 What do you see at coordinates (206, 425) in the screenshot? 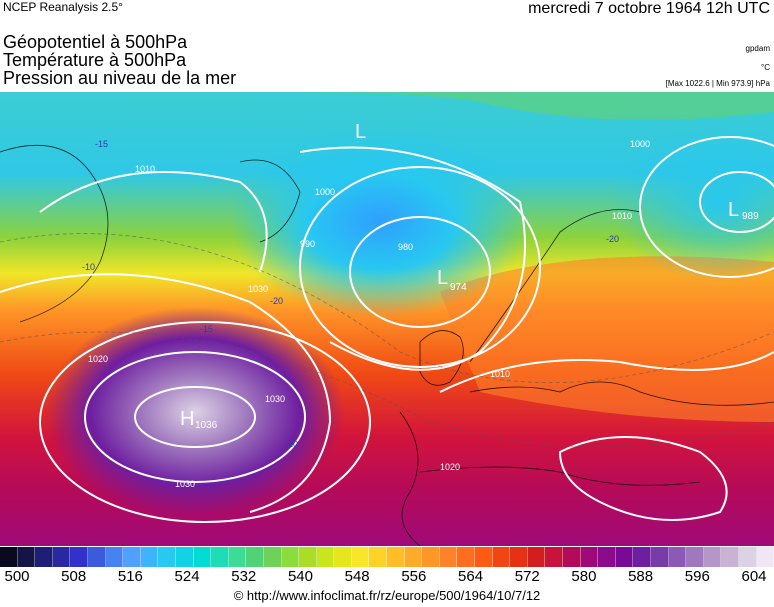
I see `high-center-value: 1036` at bounding box center [206, 425].